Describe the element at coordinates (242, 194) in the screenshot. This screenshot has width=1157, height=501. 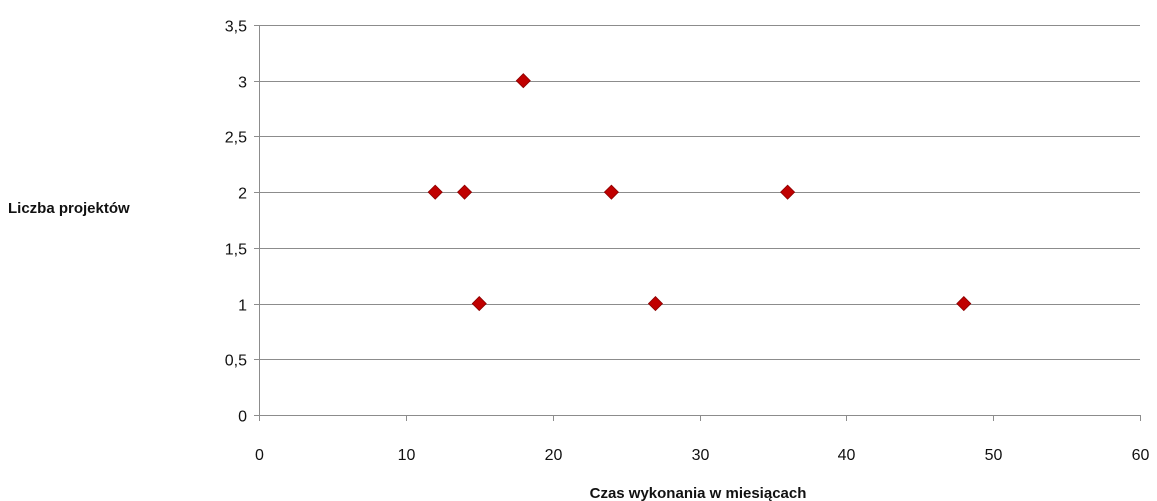
I see `y-tick-label: 2` at that location.